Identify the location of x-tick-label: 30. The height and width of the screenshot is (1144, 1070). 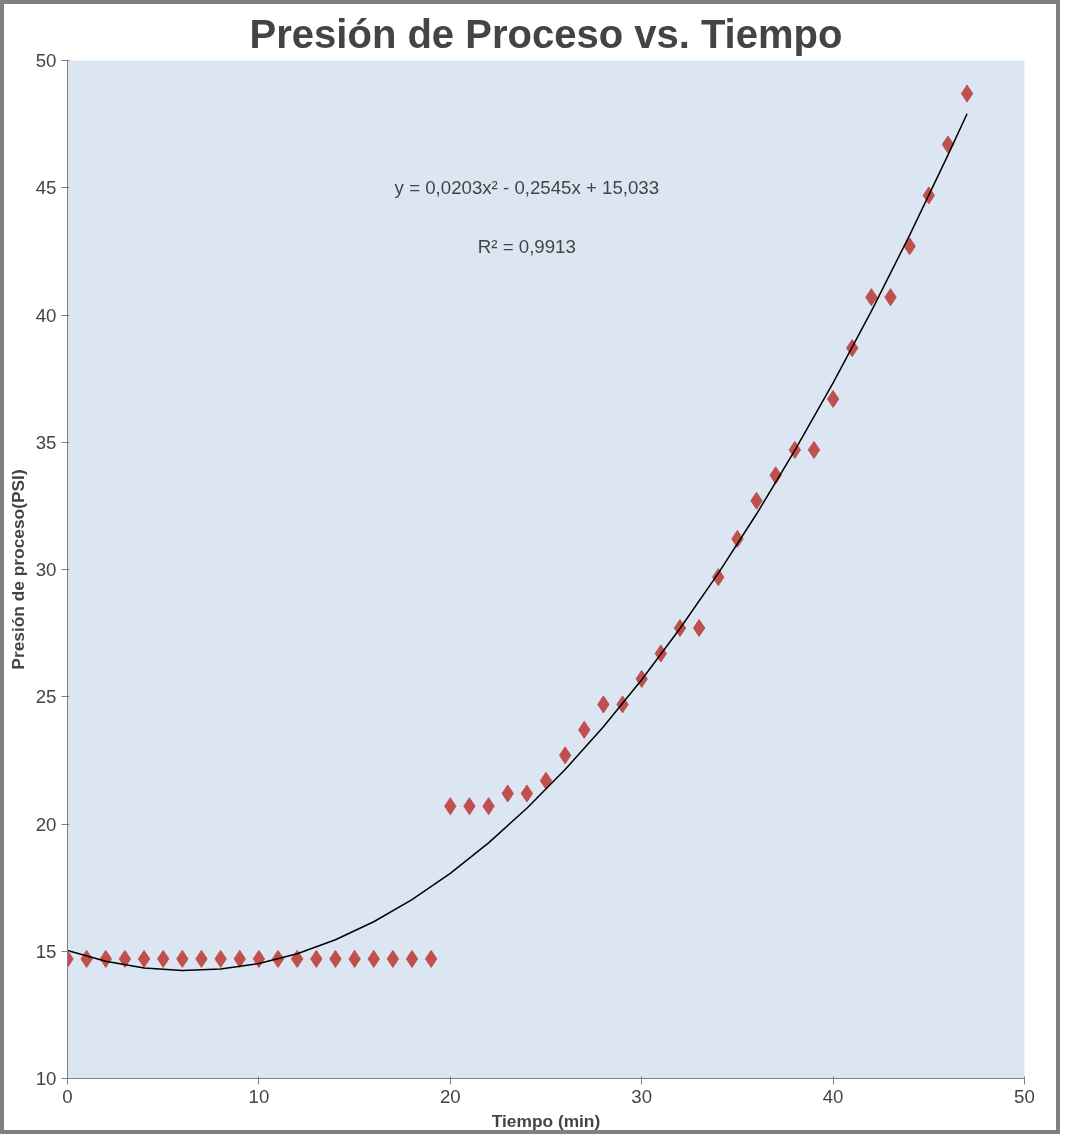
(642, 1096).